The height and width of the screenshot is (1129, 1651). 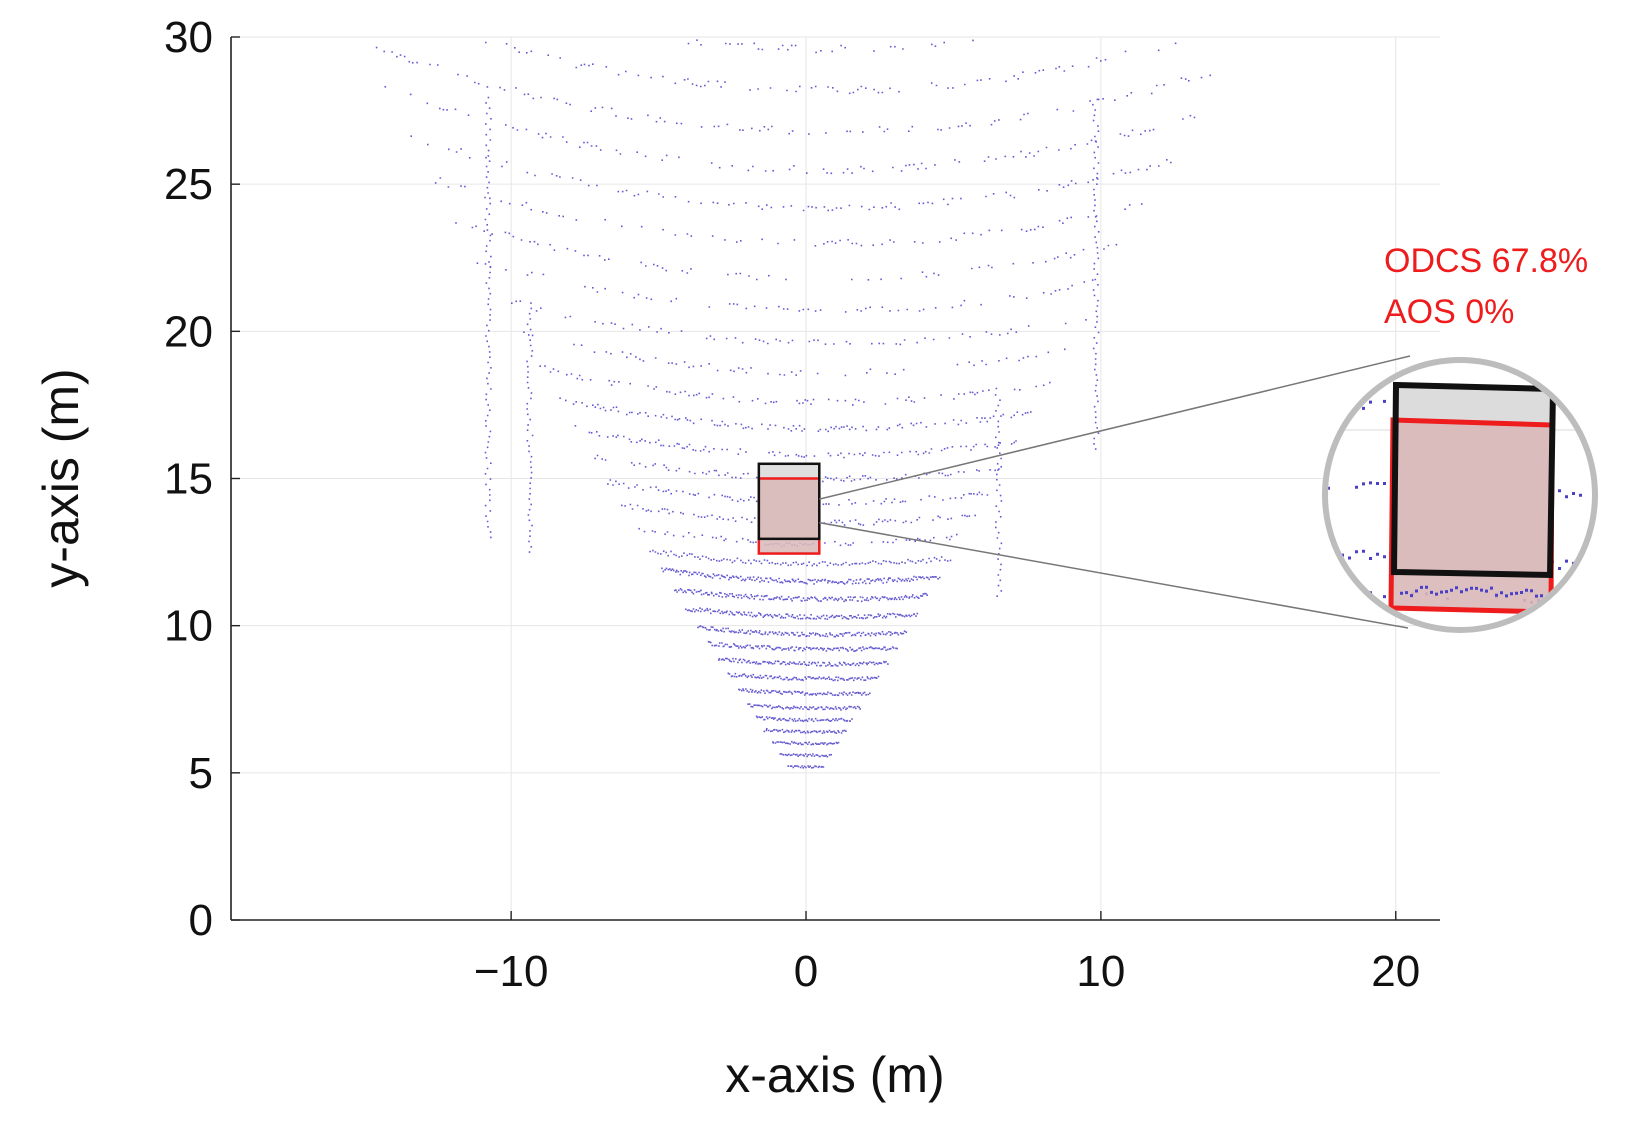 I want to click on y-tick-label: 30, so click(x=188, y=37).